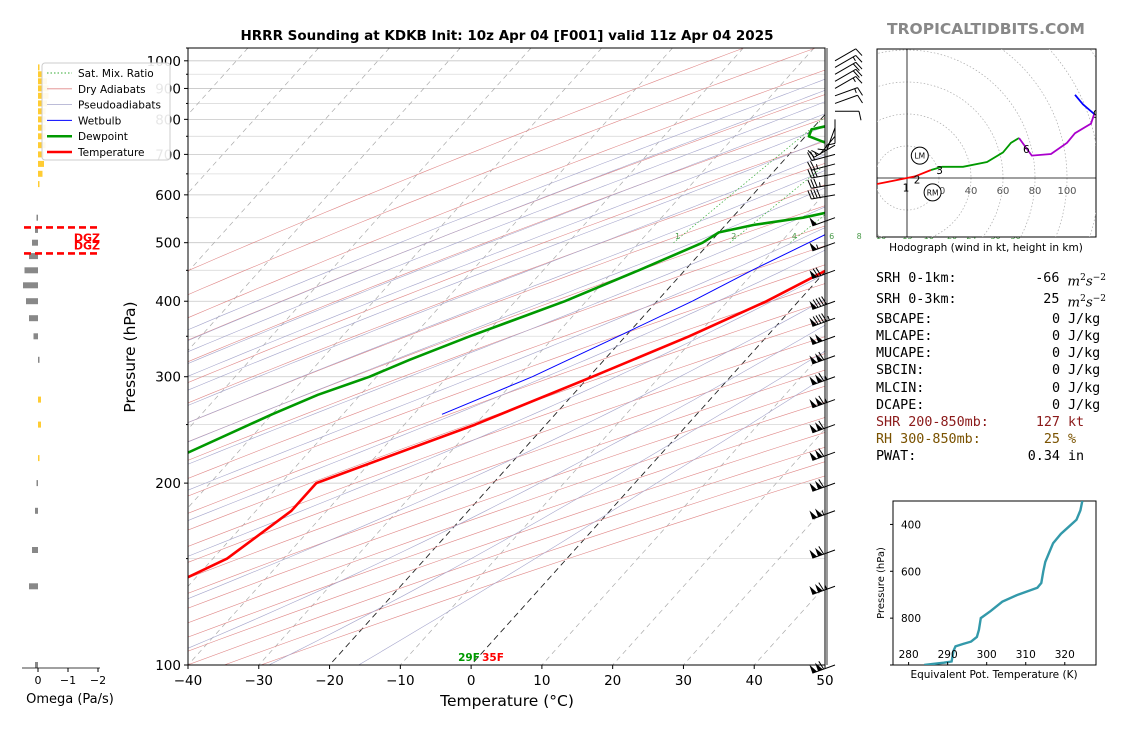 This screenshot has width=1134, height=748. Describe the element at coordinates (116, 74) in the screenshot. I see `legend-label: Sat. Mix. Ratio` at that location.